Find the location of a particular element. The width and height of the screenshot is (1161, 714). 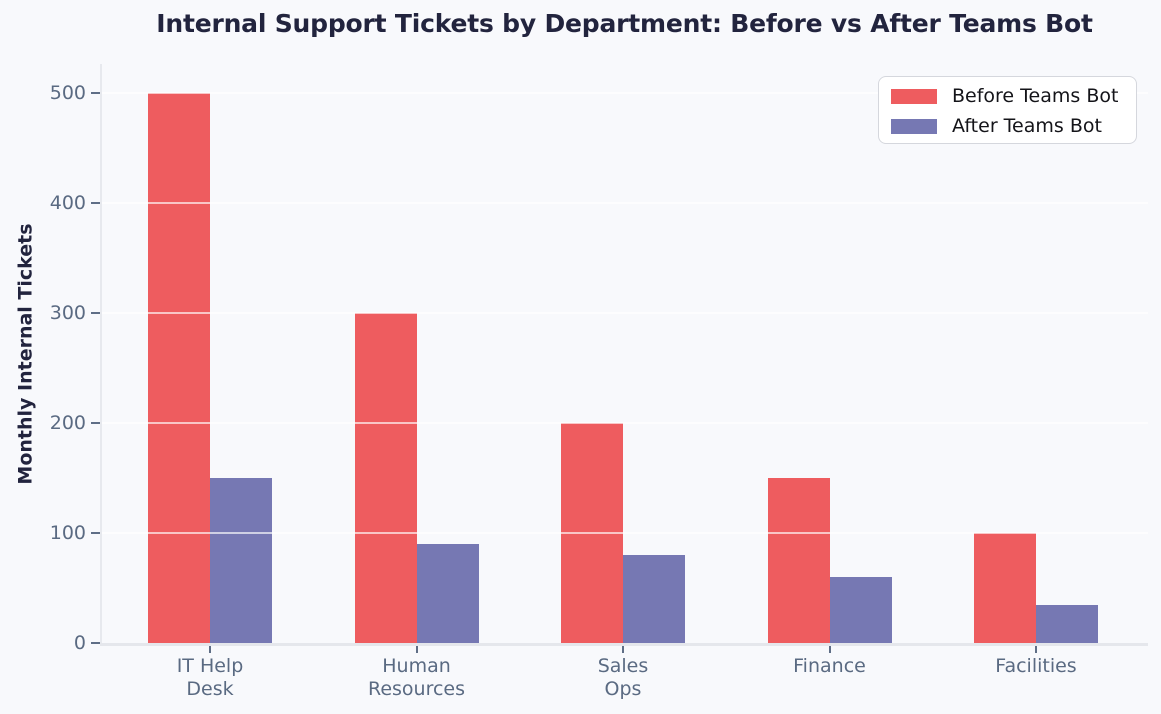

x-tick-label-1: Human Resources is located at coordinates (417, 678).